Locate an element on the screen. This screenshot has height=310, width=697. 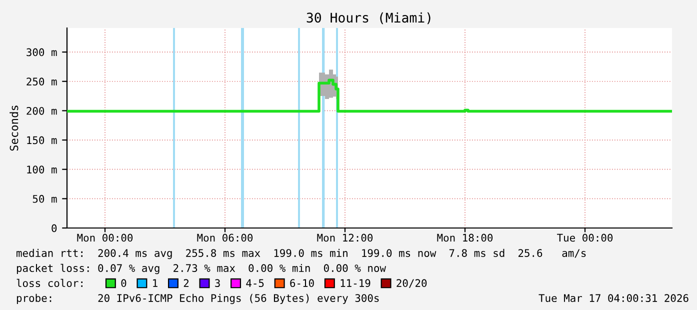
legend-label: 6-10 is located at coordinates (302, 283).